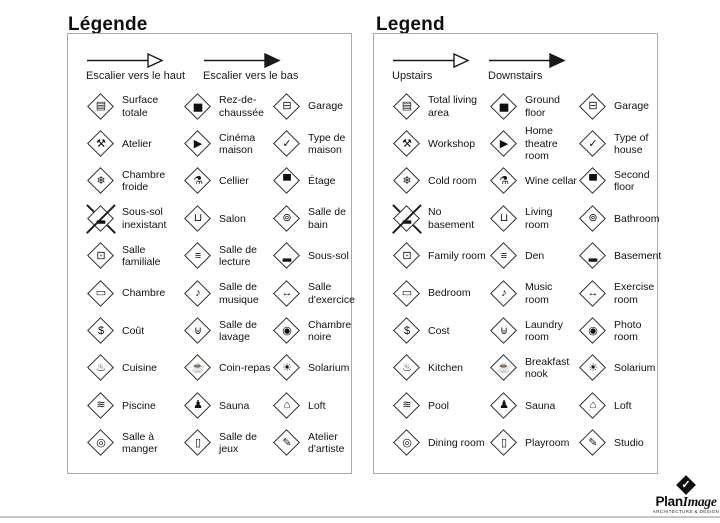 The height and width of the screenshot is (523, 720). What do you see at coordinates (287, 294) in the screenshot?
I see `exercise-room-icon: ↔` at bounding box center [287, 294].